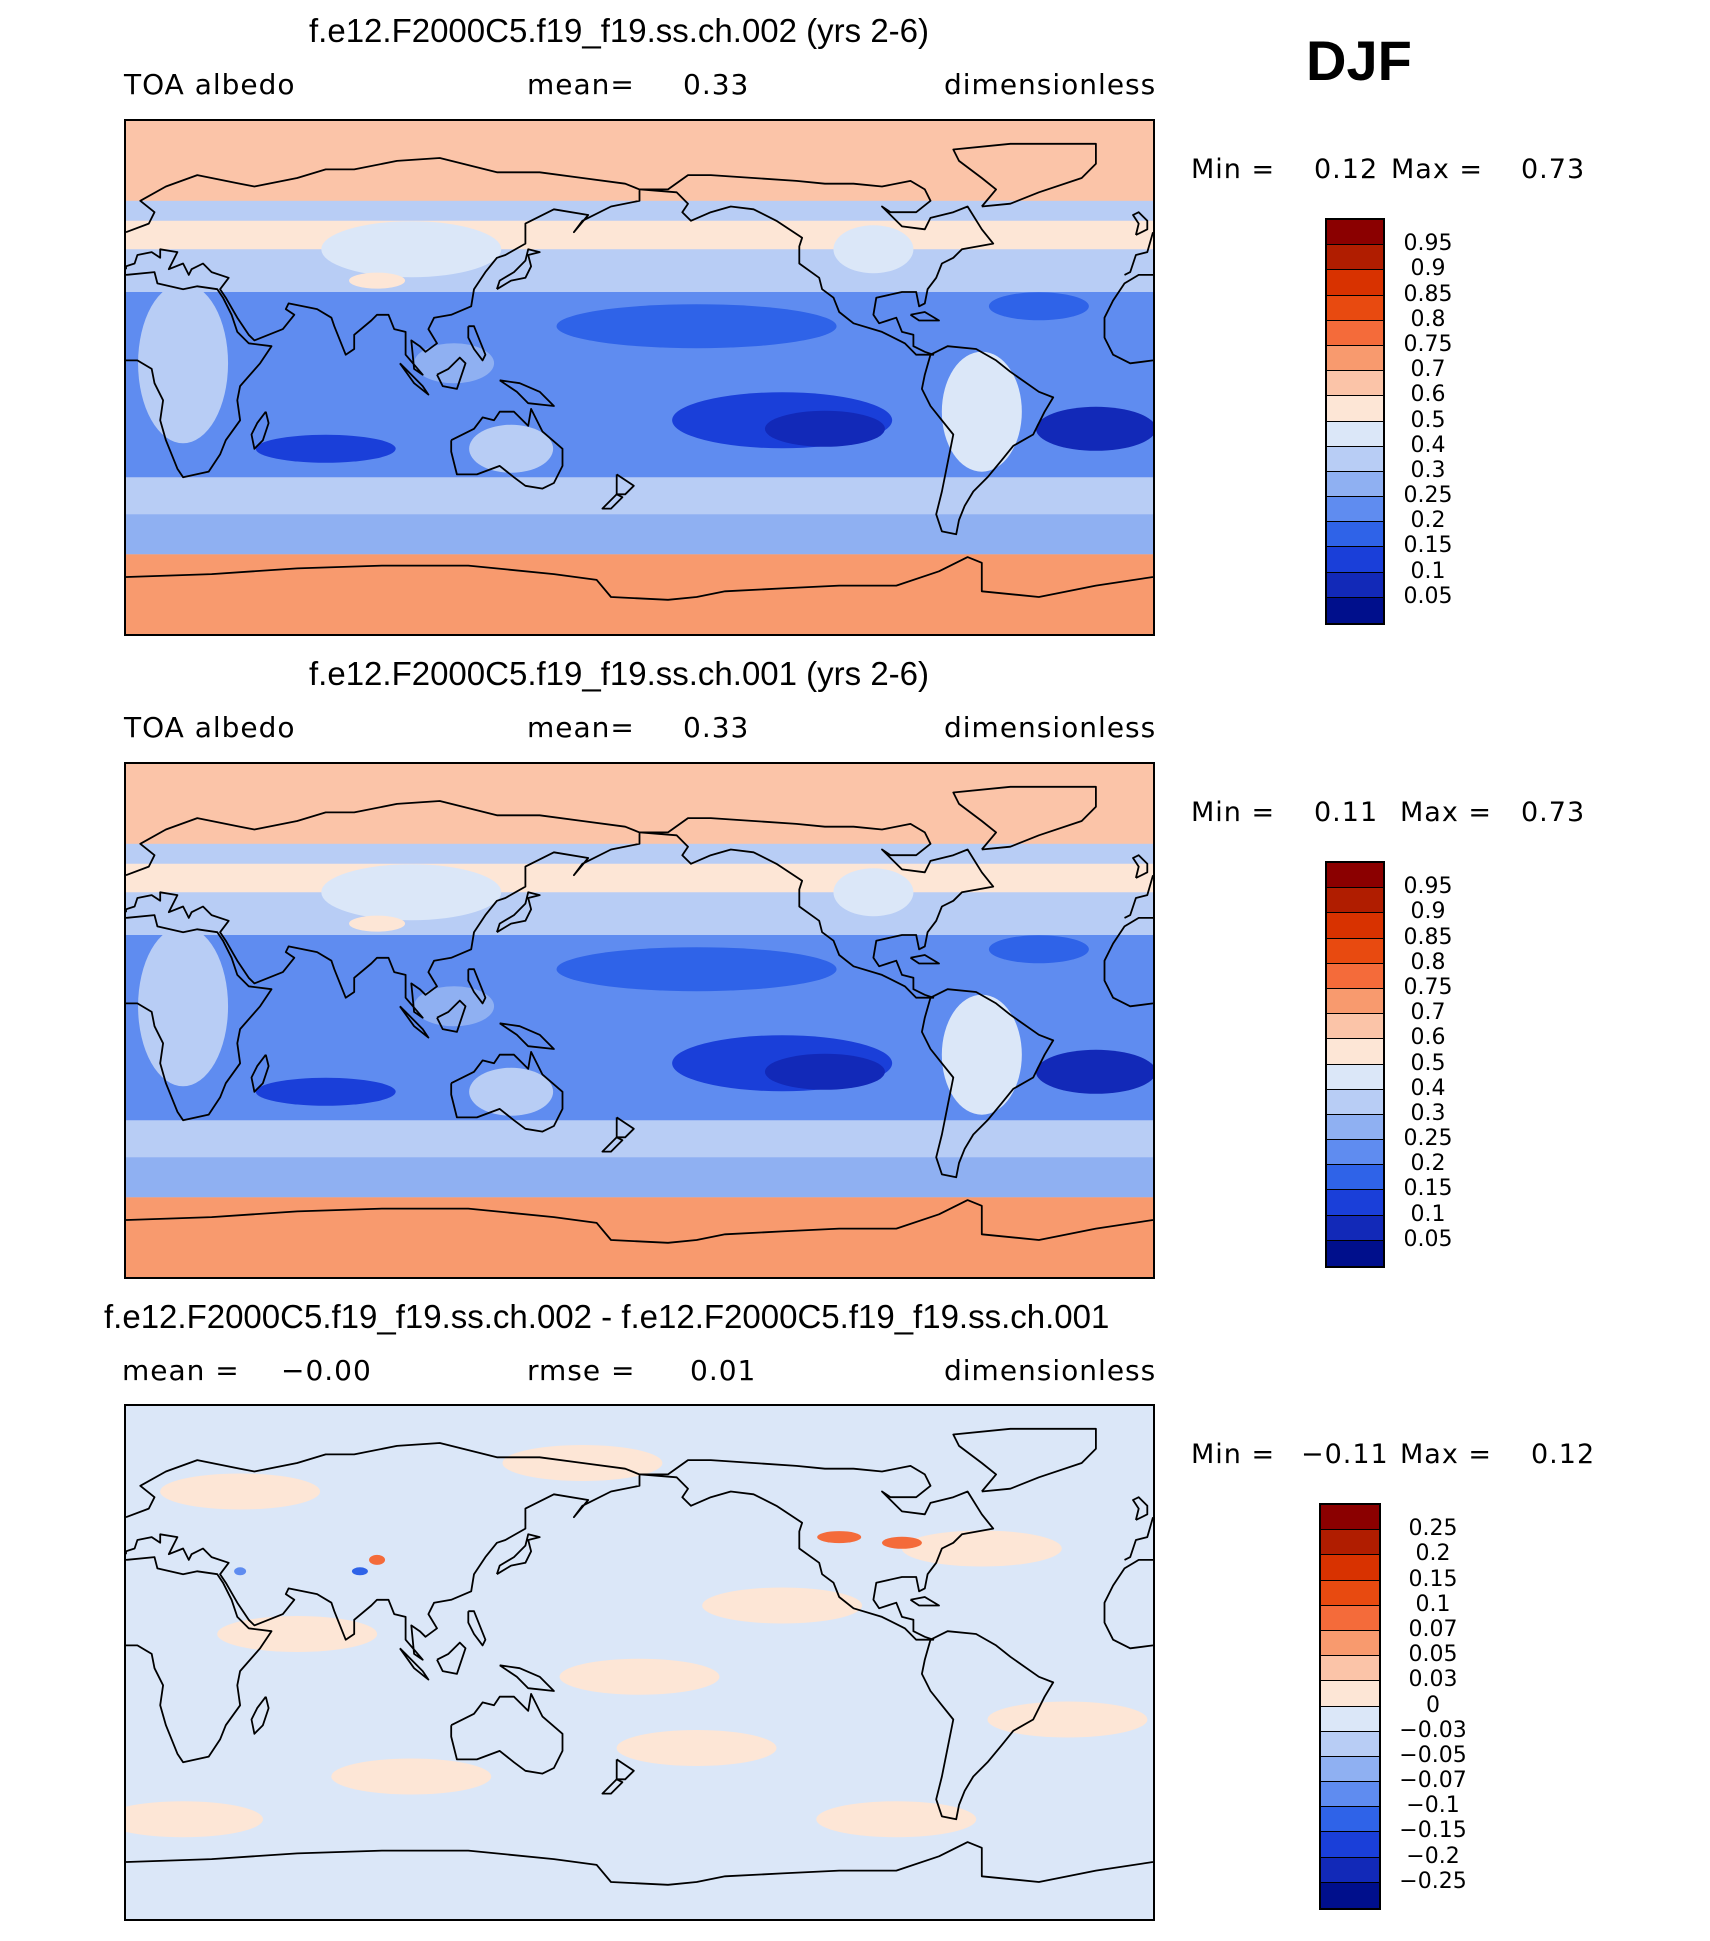 This screenshot has width=1710, height=1941. What do you see at coordinates (581, 84) in the screenshot?
I see `panel-1-mean-label: mean=` at bounding box center [581, 84].